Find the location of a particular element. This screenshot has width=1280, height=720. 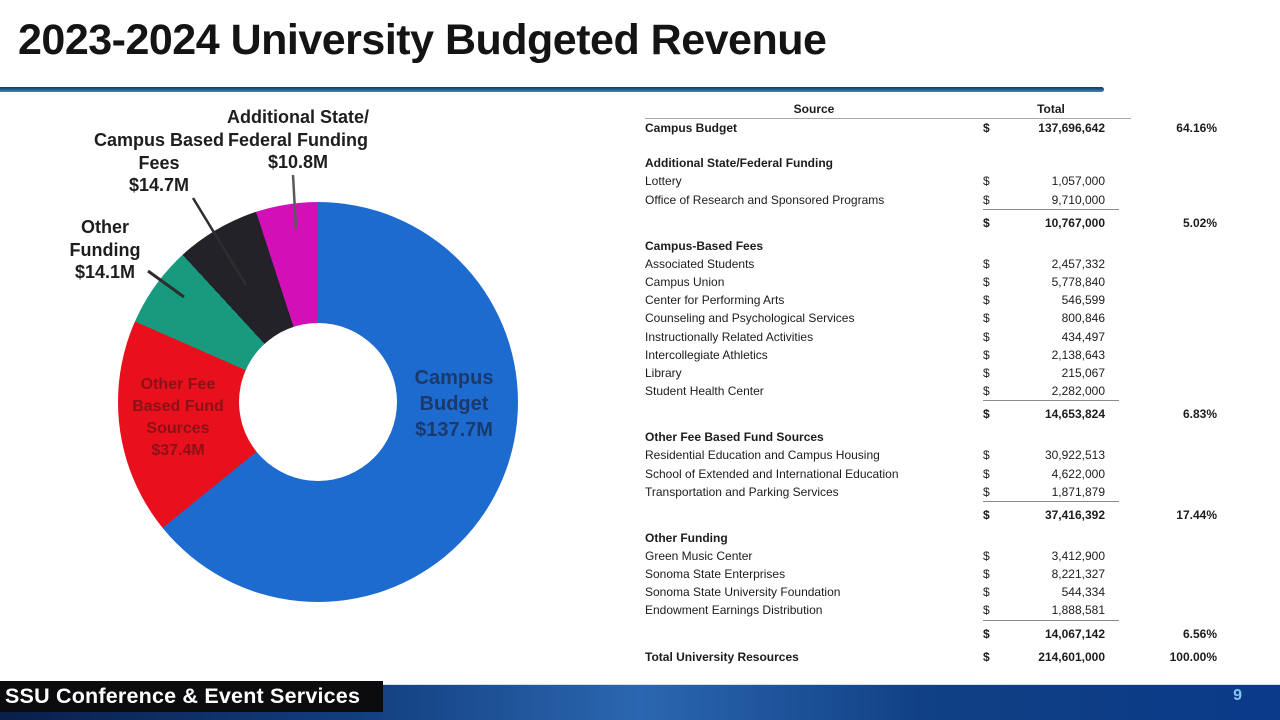

table-row: Student Health Center $2,282,000 is located at coordinates (934, 391).